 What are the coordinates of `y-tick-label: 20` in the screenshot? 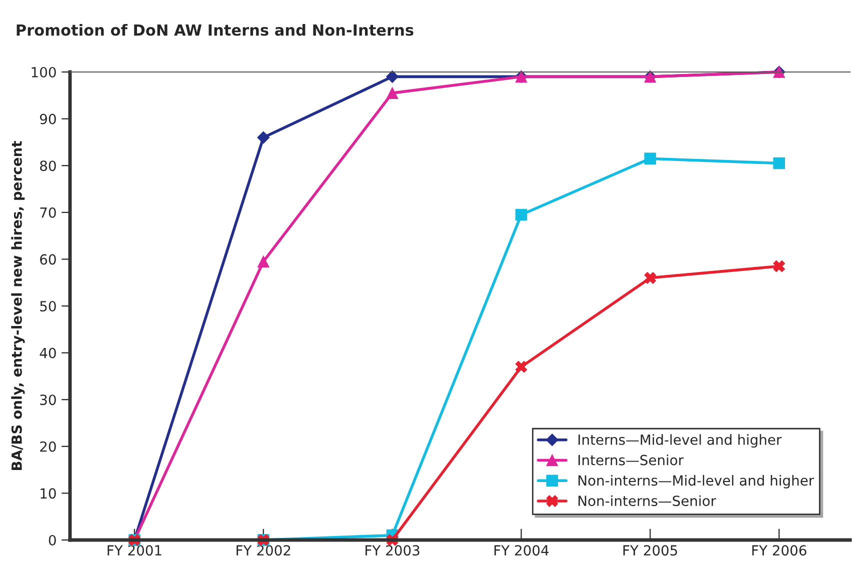 It's located at (48, 446).